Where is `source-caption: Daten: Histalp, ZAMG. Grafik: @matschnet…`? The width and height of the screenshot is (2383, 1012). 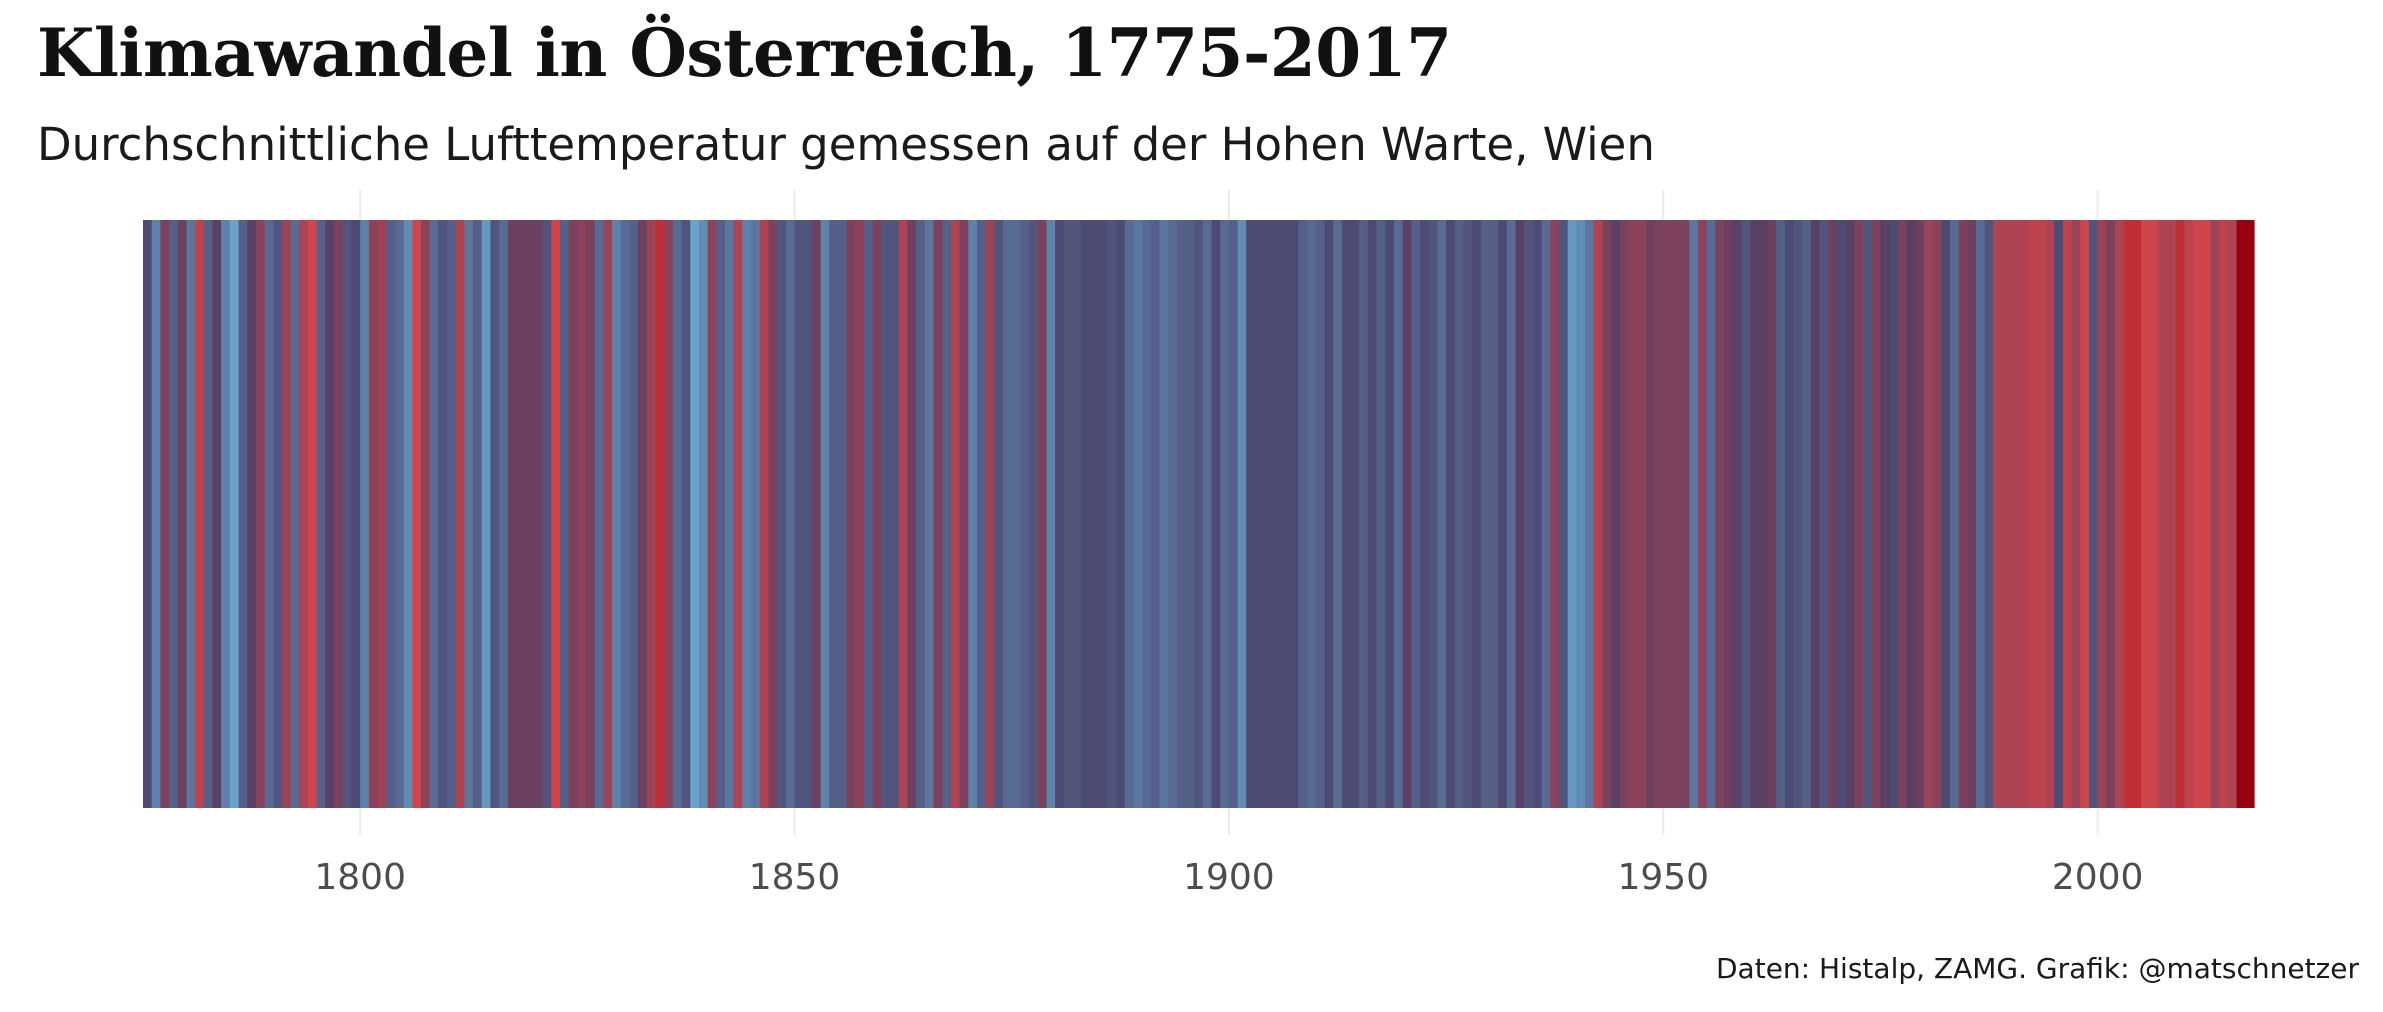
source-caption: Daten: Histalp, ZAMG. Grafik: @matschnet… is located at coordinates (2037, 968).